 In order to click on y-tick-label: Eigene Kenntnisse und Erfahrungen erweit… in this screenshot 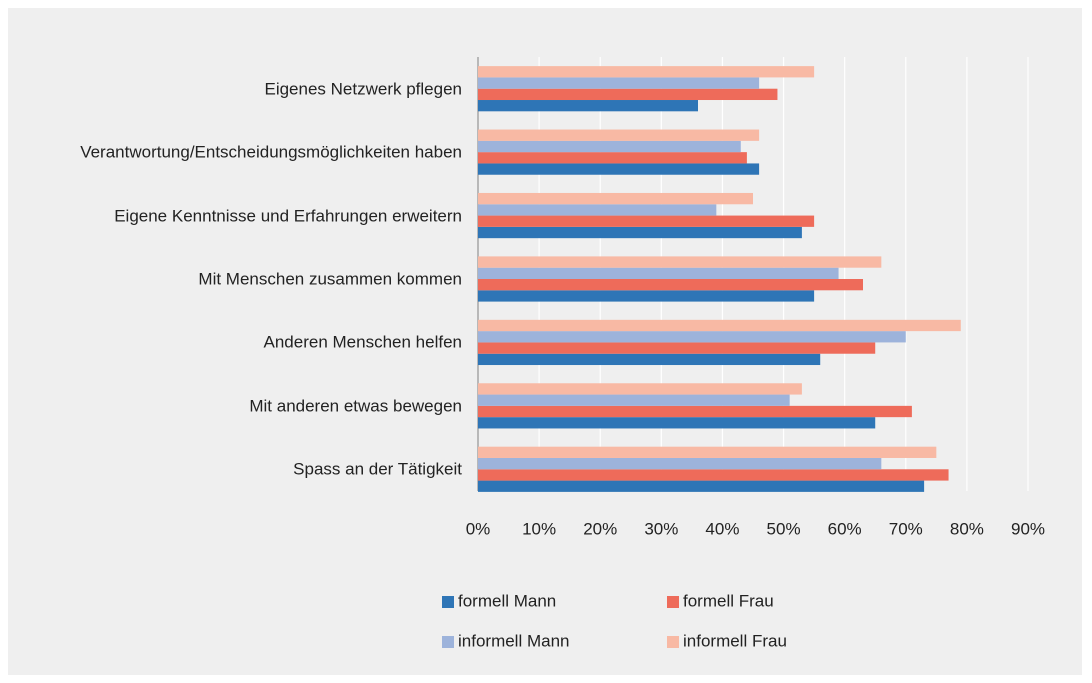, I will do `click(288, 215)`.